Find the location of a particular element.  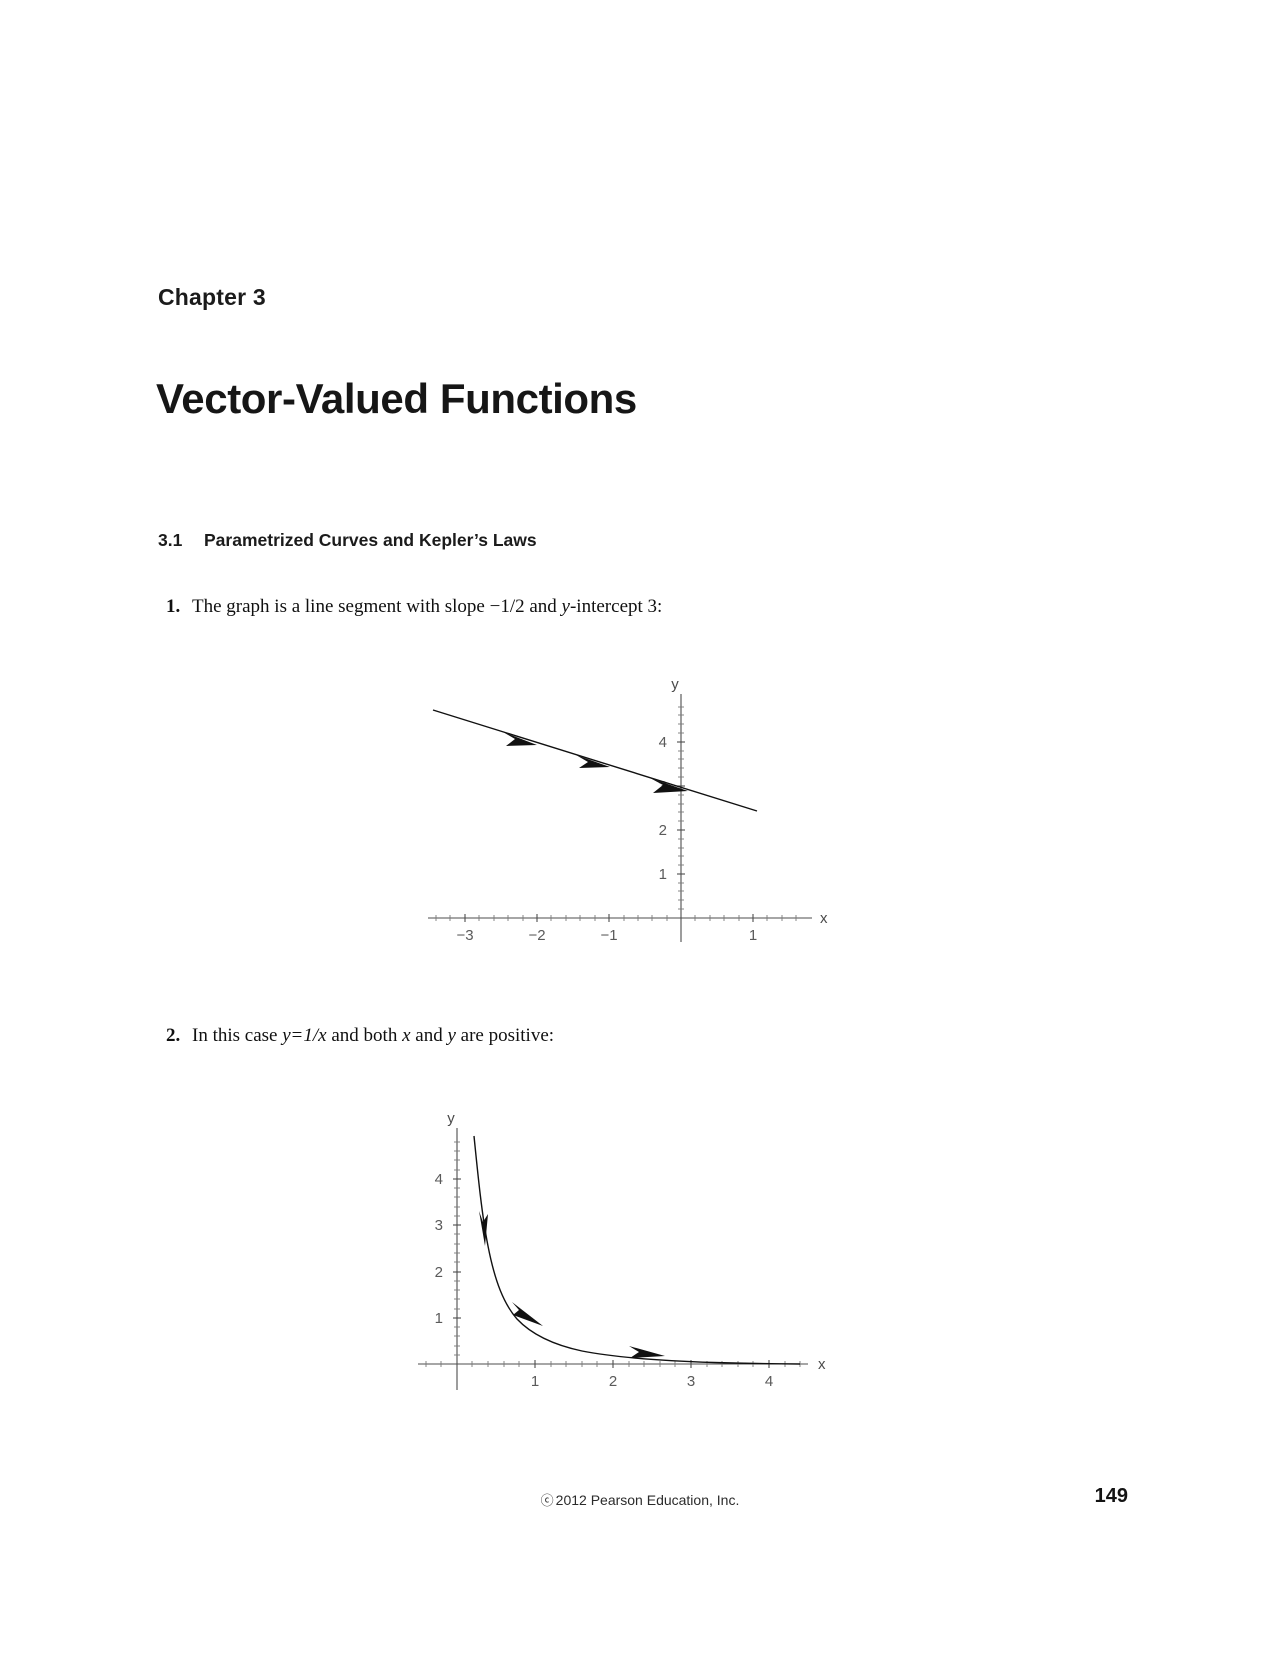

y-tick-label: 3 is located at coordinates (439, 1225).